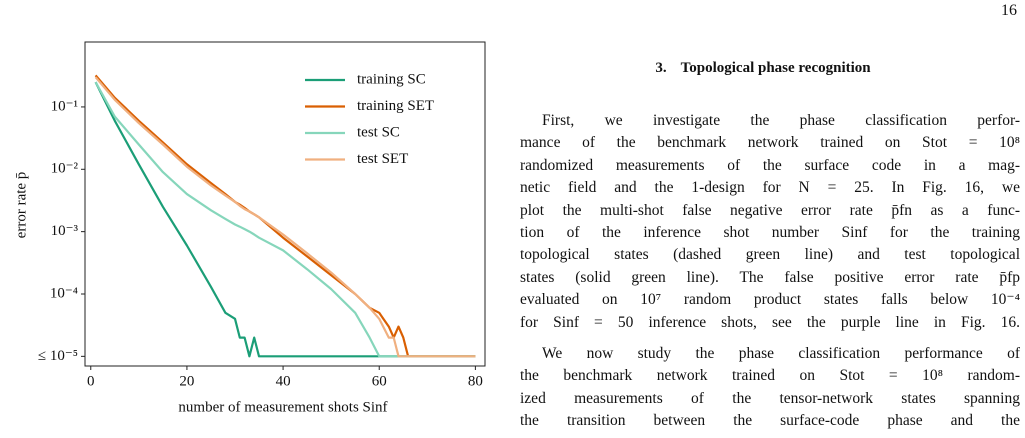  Describe the element at coordinates (382, 159) in the screenshot. I see `legend-label: test SET` at that location.